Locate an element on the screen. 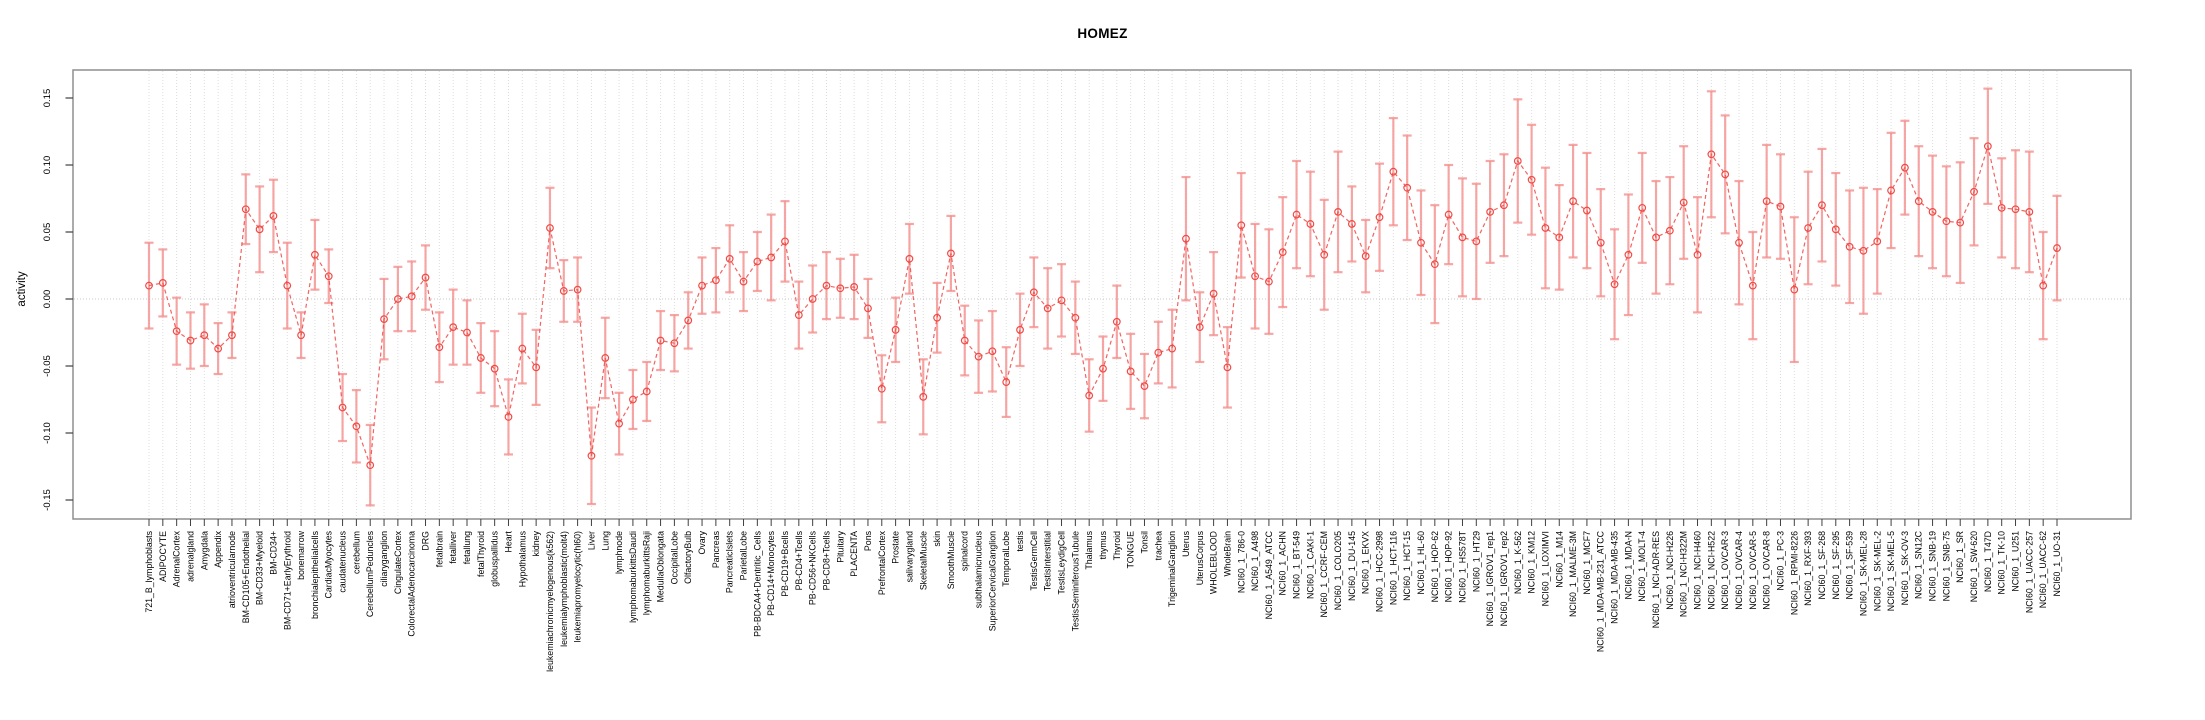 The width and height of the screenshot is (2205, 720). x-tick-label: globuspallidus is located at coordinates (495, 558).